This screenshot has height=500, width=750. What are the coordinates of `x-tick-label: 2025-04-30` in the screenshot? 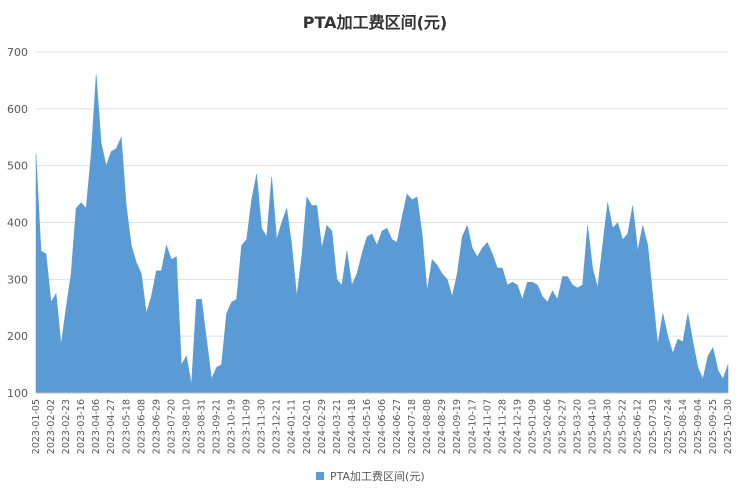 It's located at (608, 426).